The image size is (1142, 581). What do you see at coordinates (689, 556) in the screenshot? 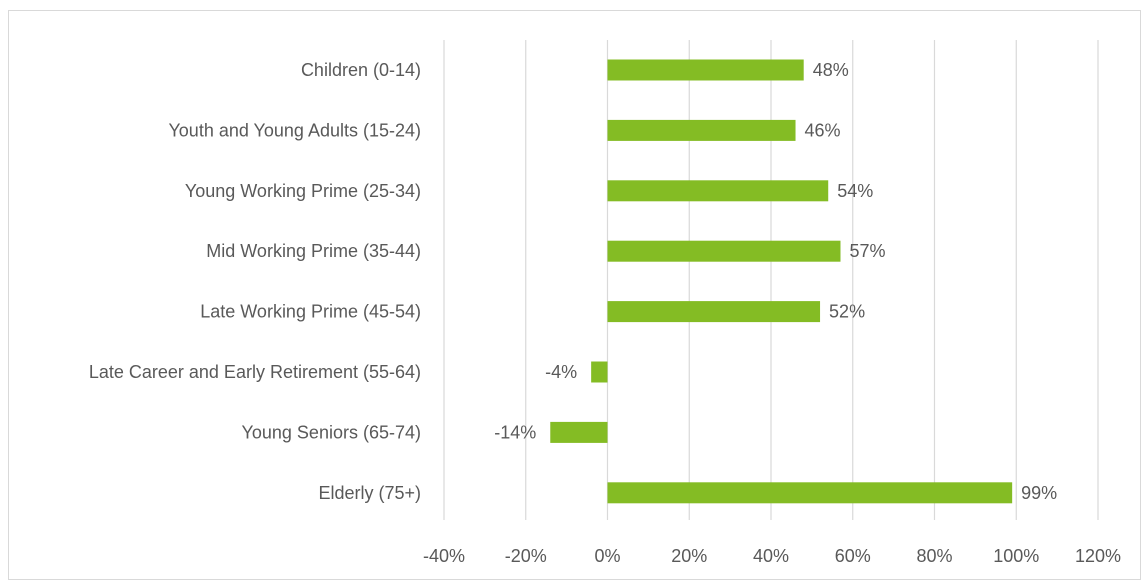
I see `x-tick-label: 20%` at bounding box center [689, 556].